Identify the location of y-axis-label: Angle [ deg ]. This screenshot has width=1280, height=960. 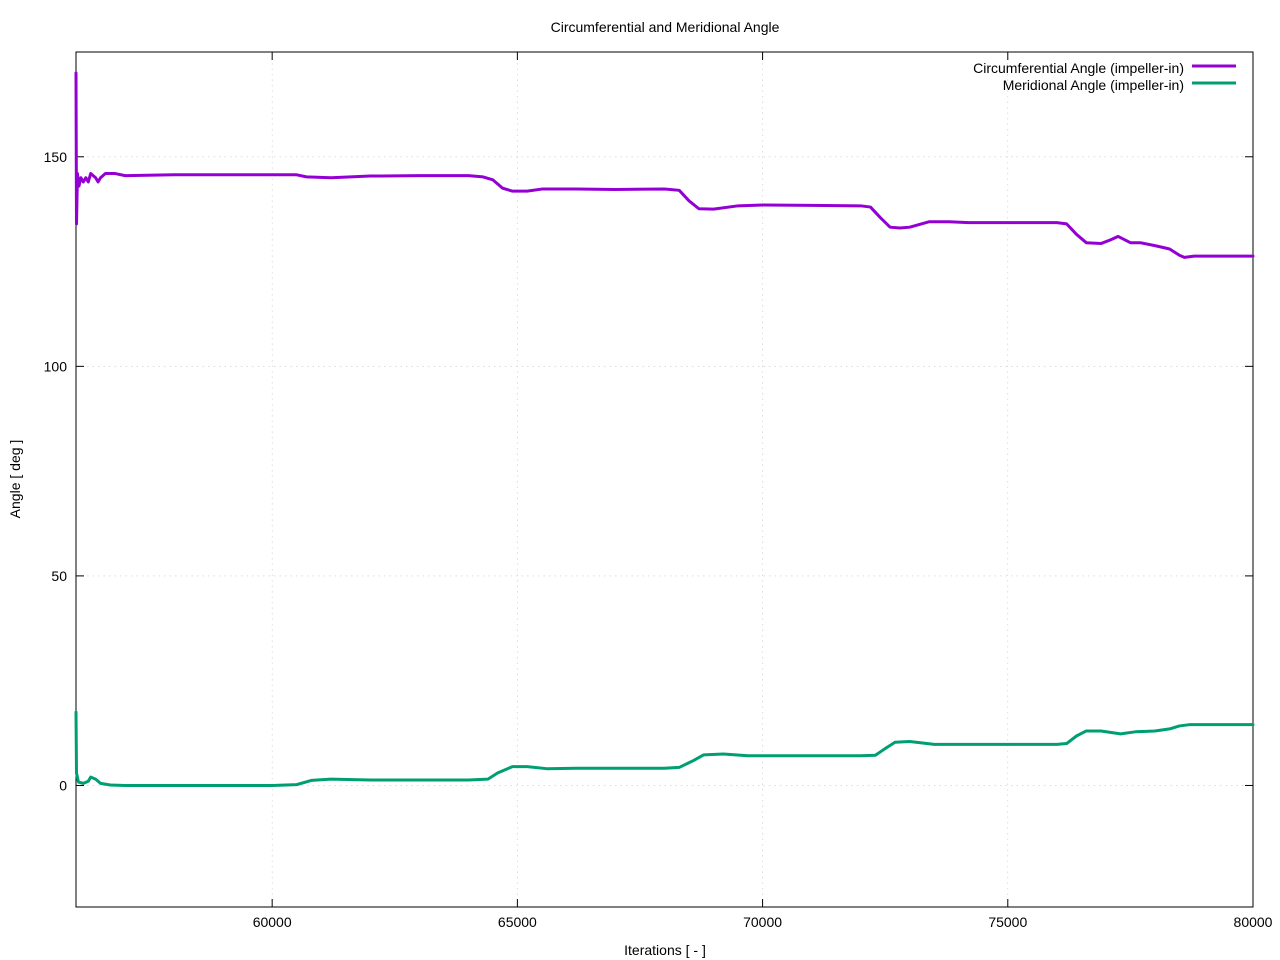
(15, 479).